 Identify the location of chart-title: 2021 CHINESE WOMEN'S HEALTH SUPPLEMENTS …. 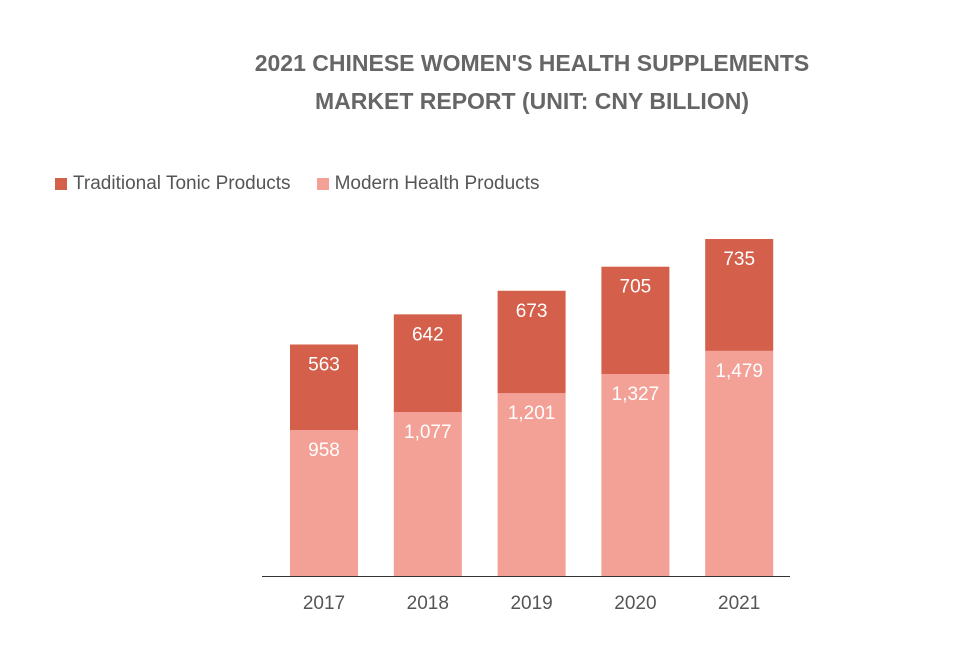
(477, 82).